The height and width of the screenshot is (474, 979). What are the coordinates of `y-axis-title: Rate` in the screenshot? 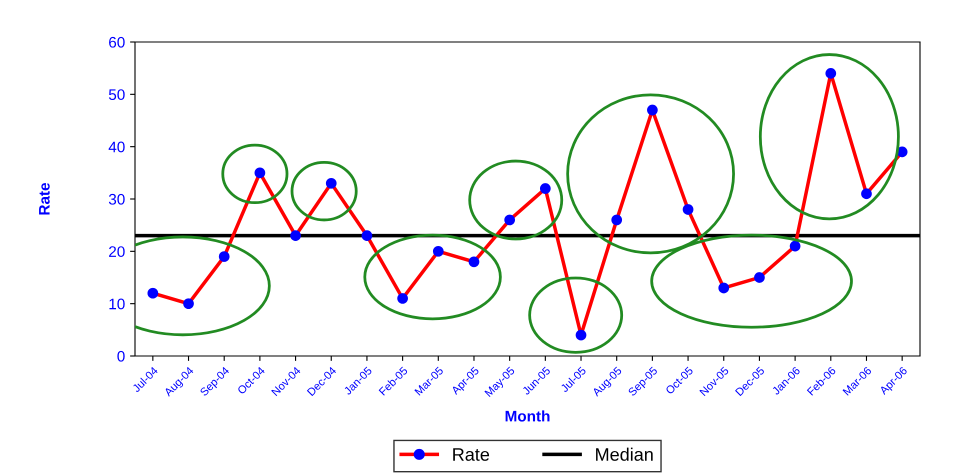 It's located at (44, 198).